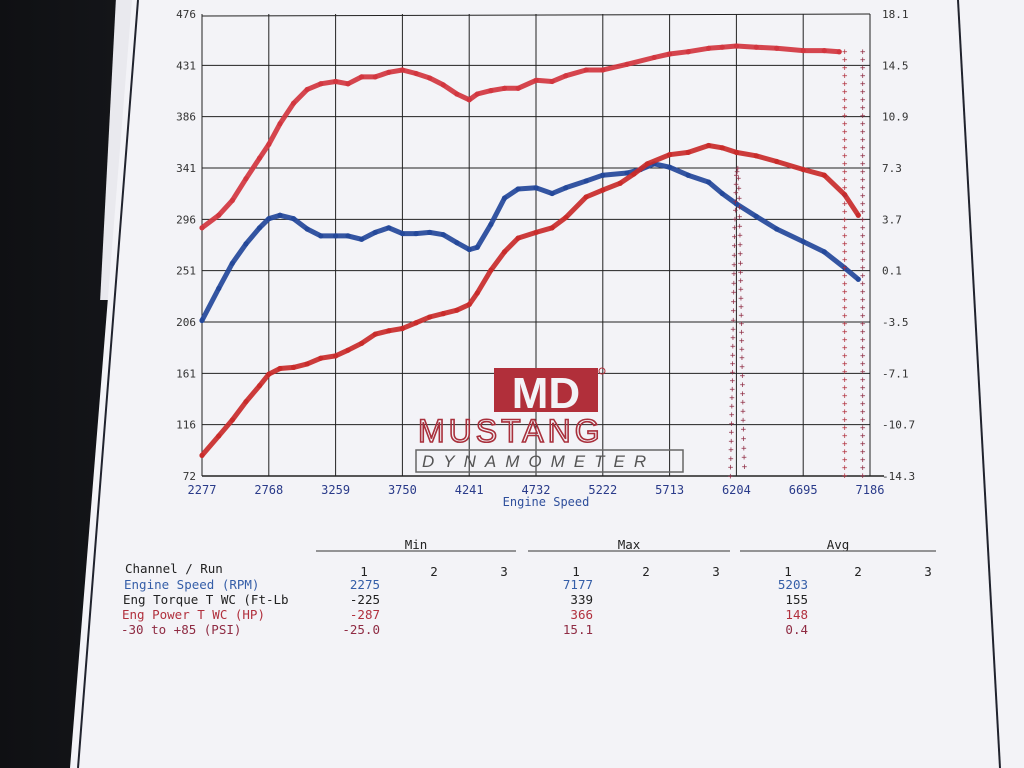  Describe the element at coordinates (538, 461) in the screenshot. I see `logo-dynamometer-text: DYNAMOMETER` at that location.